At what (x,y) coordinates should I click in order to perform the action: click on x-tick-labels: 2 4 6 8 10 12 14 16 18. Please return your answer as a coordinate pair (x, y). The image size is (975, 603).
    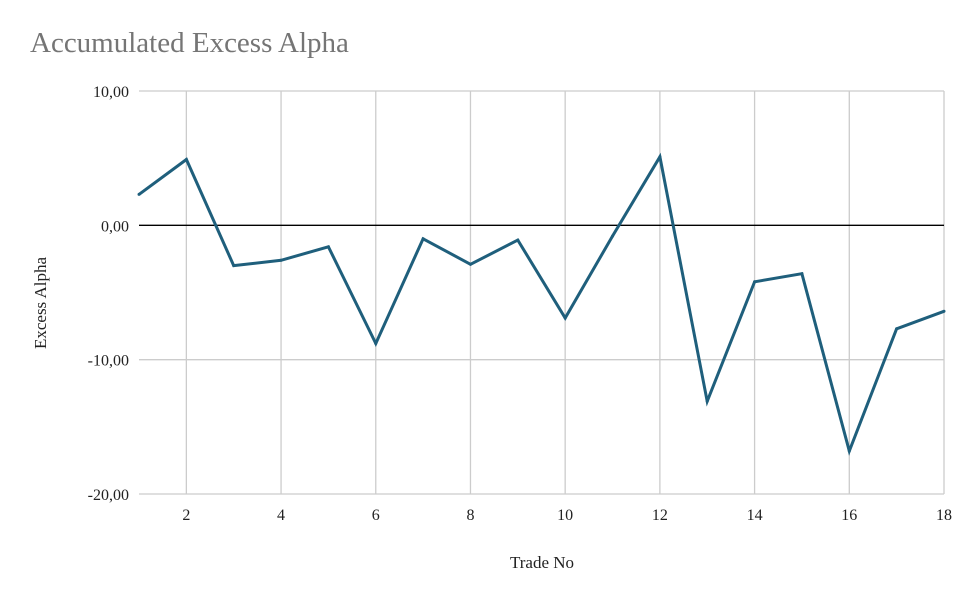
    Looking at the image, I should click on (567, 515).